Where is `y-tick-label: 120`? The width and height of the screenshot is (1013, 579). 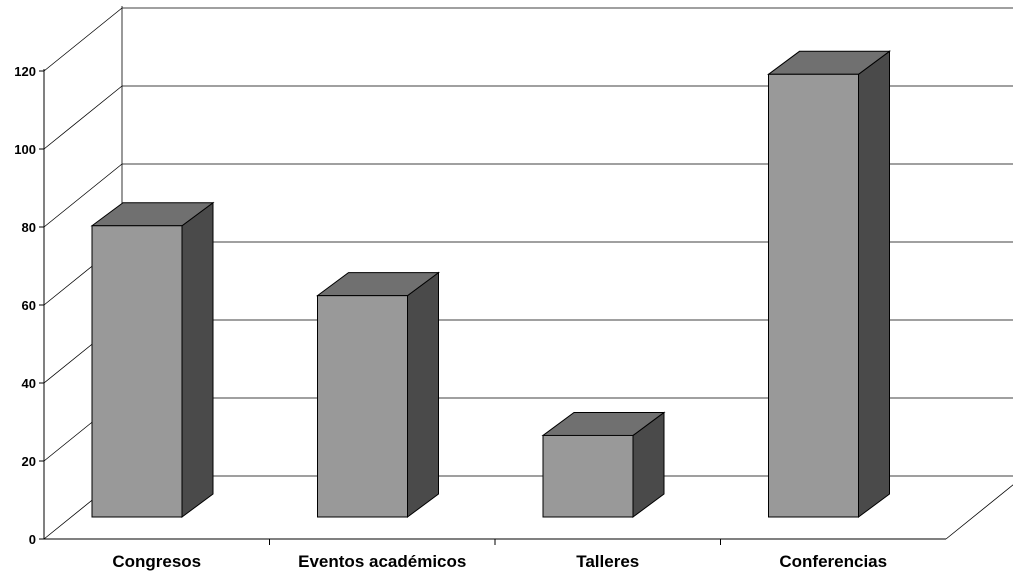
y-tick-label: 120 is located at coordinates (25, 71).